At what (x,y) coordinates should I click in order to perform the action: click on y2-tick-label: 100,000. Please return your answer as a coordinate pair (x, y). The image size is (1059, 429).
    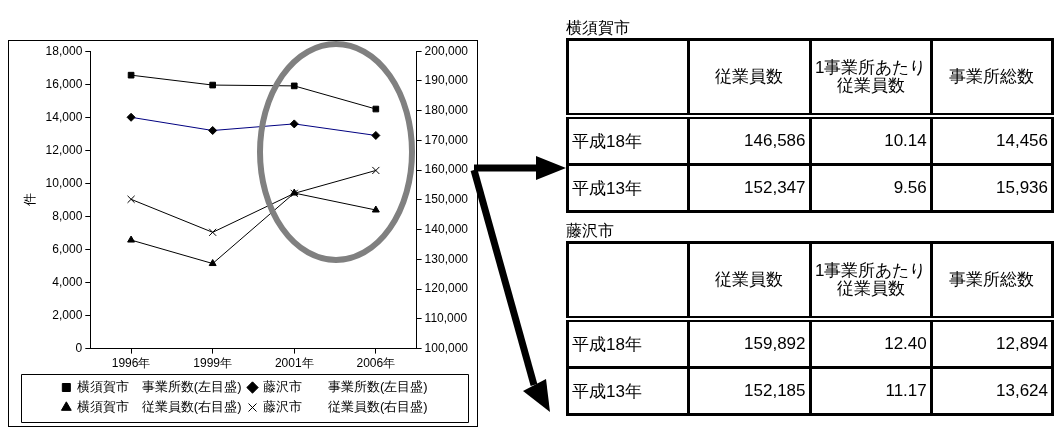
    Looking at the image, I should click on (446, 347).